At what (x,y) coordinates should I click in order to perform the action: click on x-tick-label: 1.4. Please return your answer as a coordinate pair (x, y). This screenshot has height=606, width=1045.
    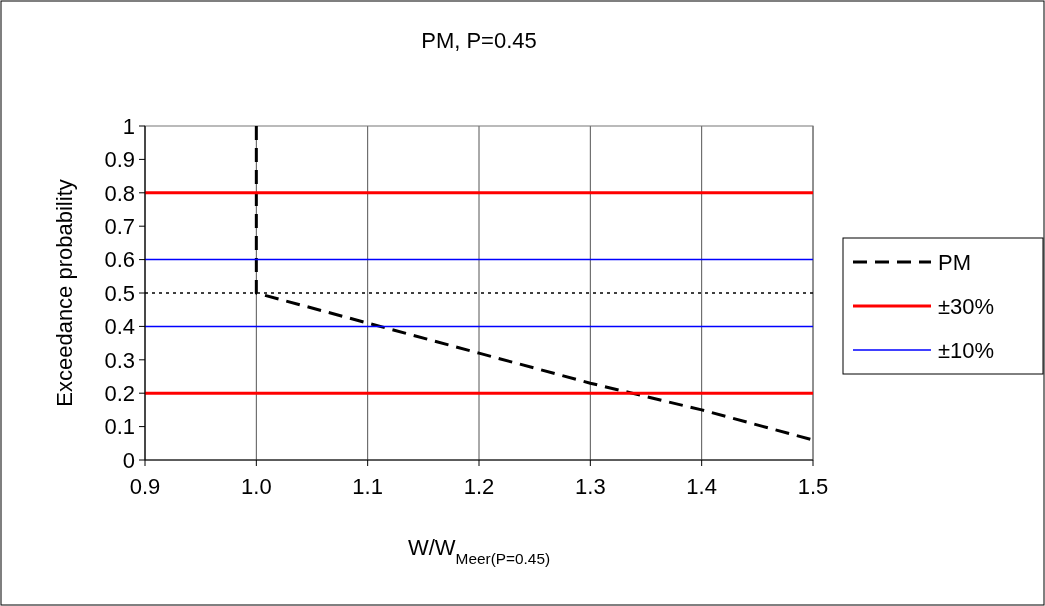
    Looking at the image, I should click on (701, 486).